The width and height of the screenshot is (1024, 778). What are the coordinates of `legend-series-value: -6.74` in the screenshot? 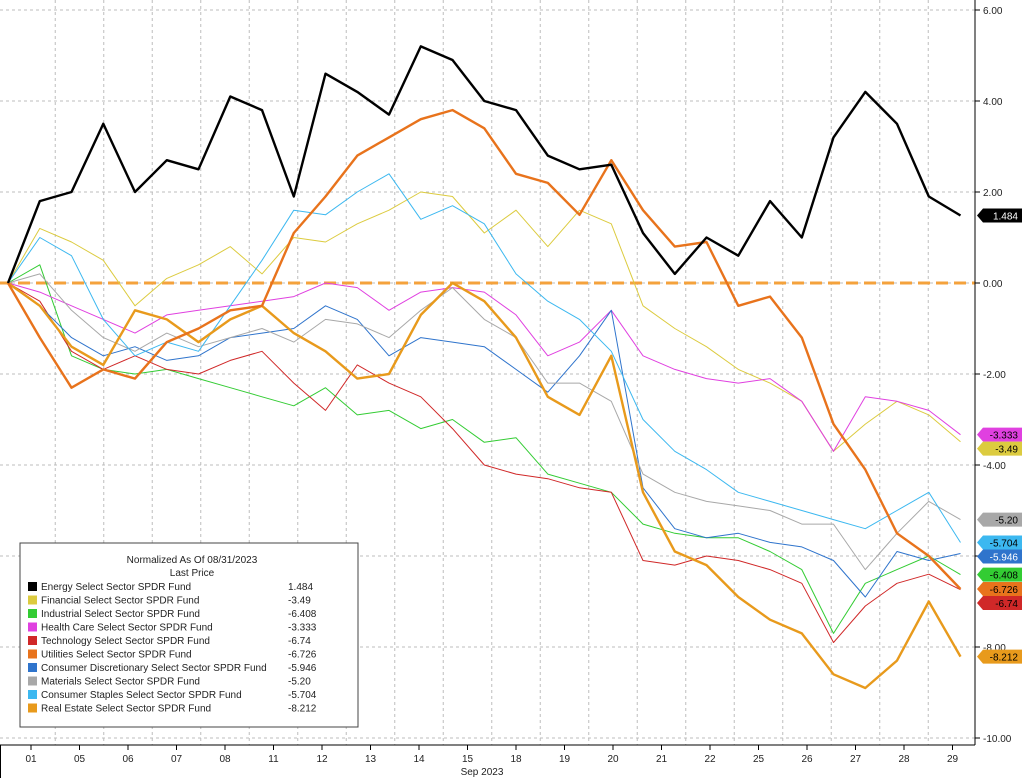 It's located at (299, 641).